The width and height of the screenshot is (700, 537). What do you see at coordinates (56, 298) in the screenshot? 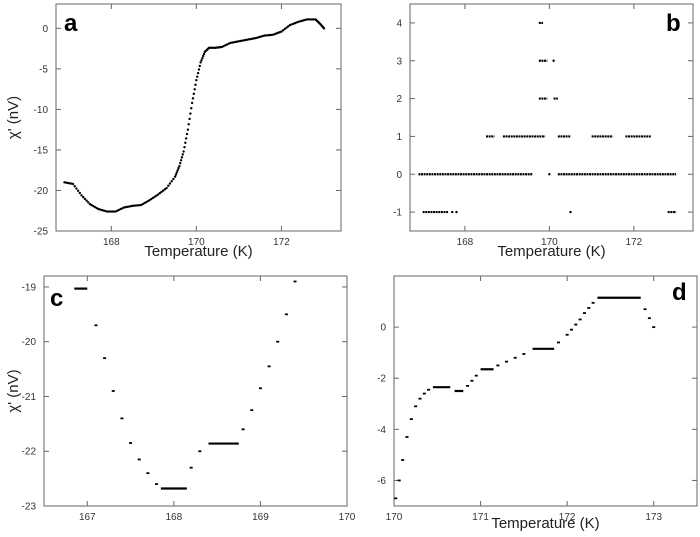
I see `panel-label-c: c` at bounding box center [56, 298].